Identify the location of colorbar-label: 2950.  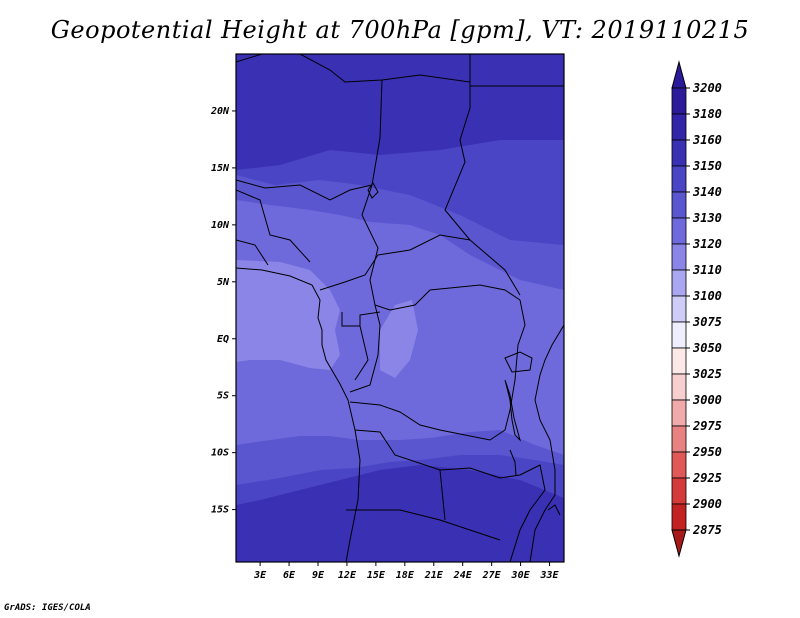
(707, 452).